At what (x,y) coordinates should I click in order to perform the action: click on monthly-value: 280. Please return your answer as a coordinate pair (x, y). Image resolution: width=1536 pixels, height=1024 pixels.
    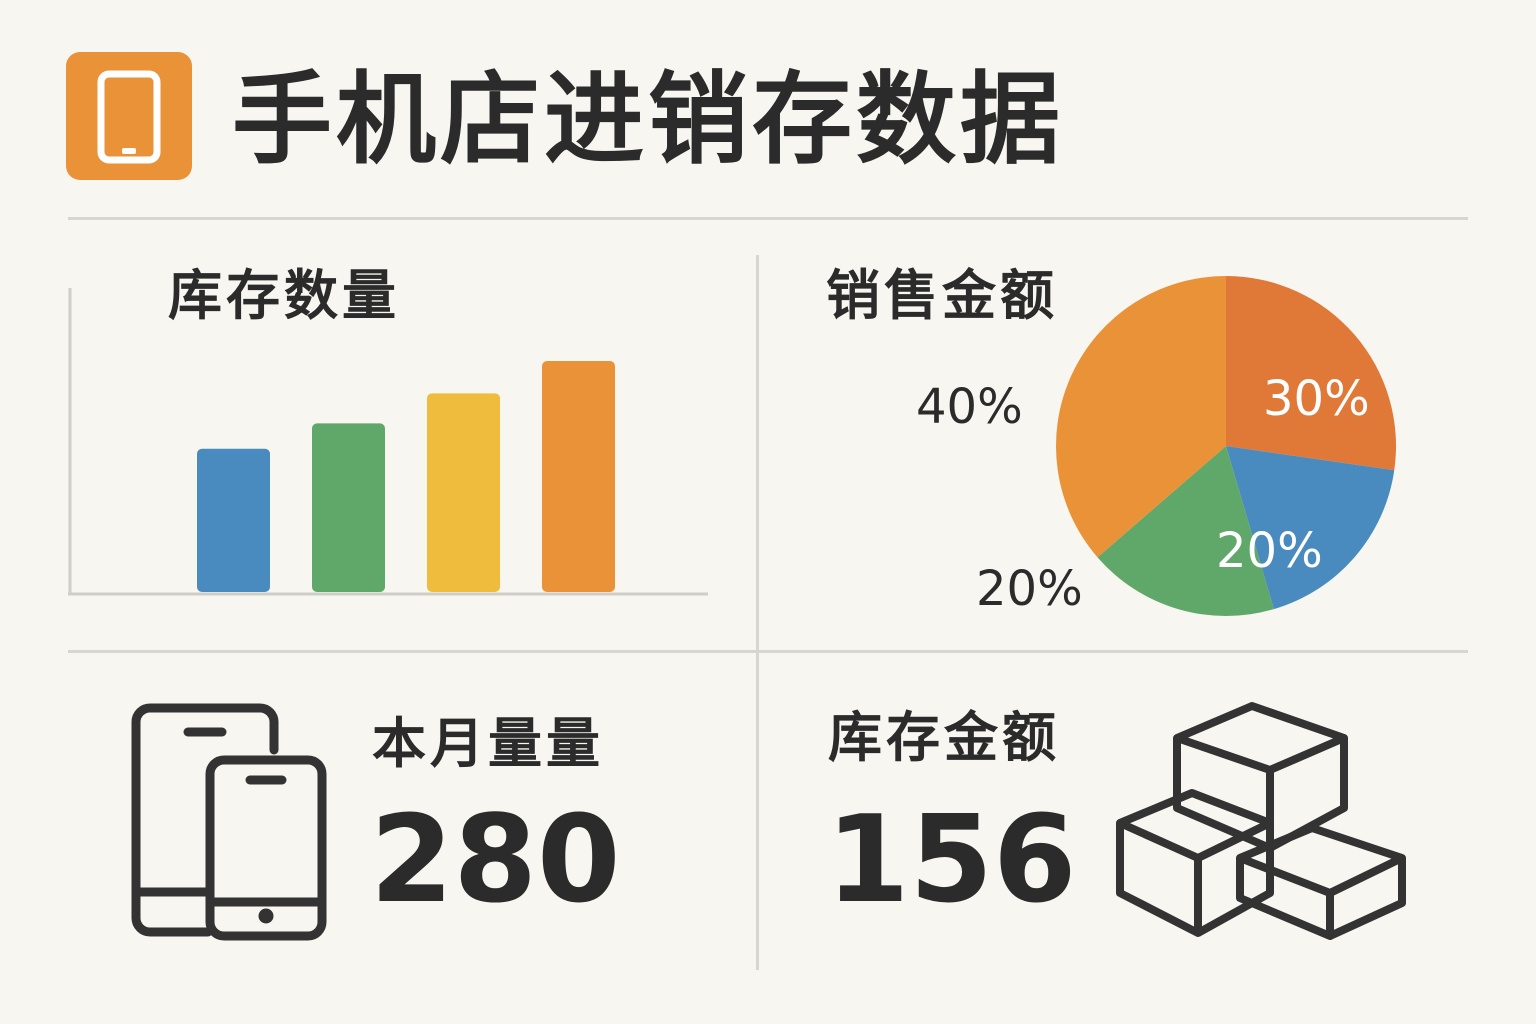
    Looking at the image, I should click on (495, 860).